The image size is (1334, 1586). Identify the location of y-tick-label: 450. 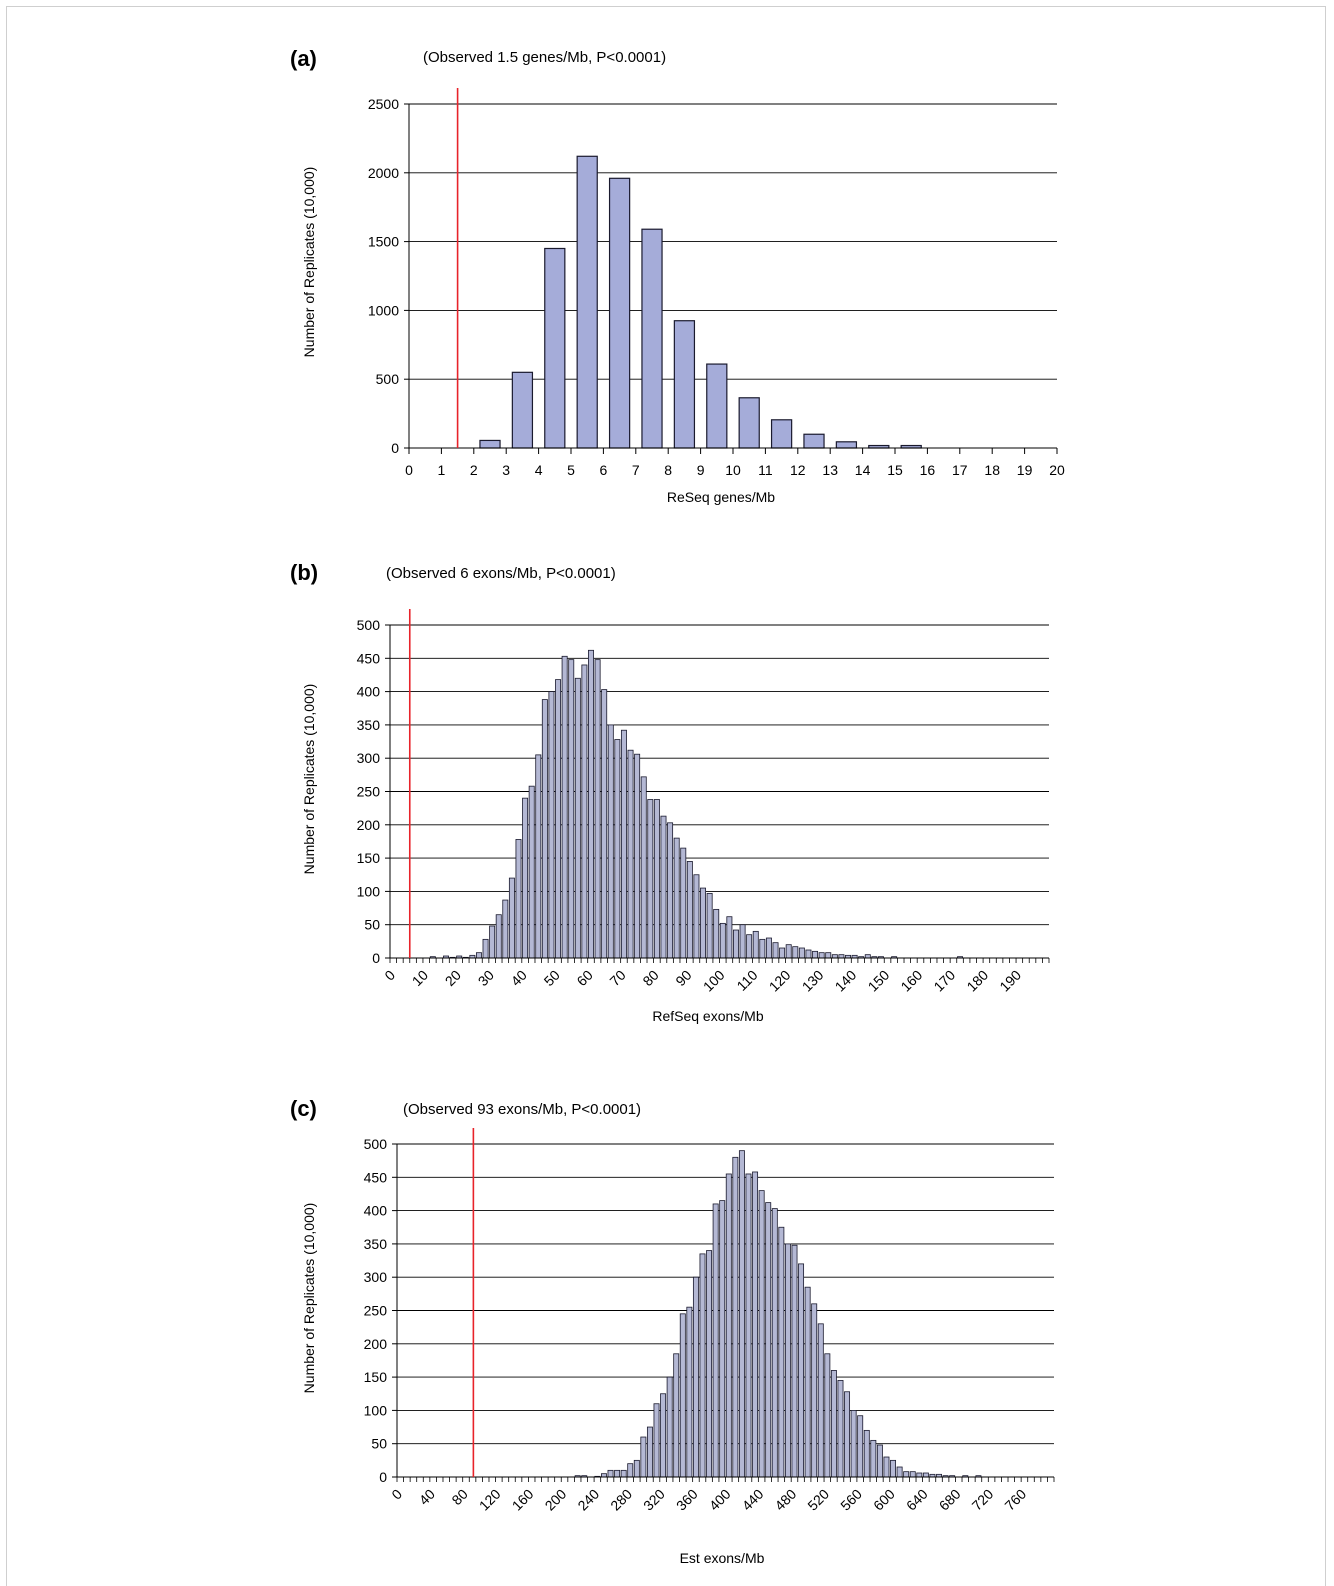
(369, 658).